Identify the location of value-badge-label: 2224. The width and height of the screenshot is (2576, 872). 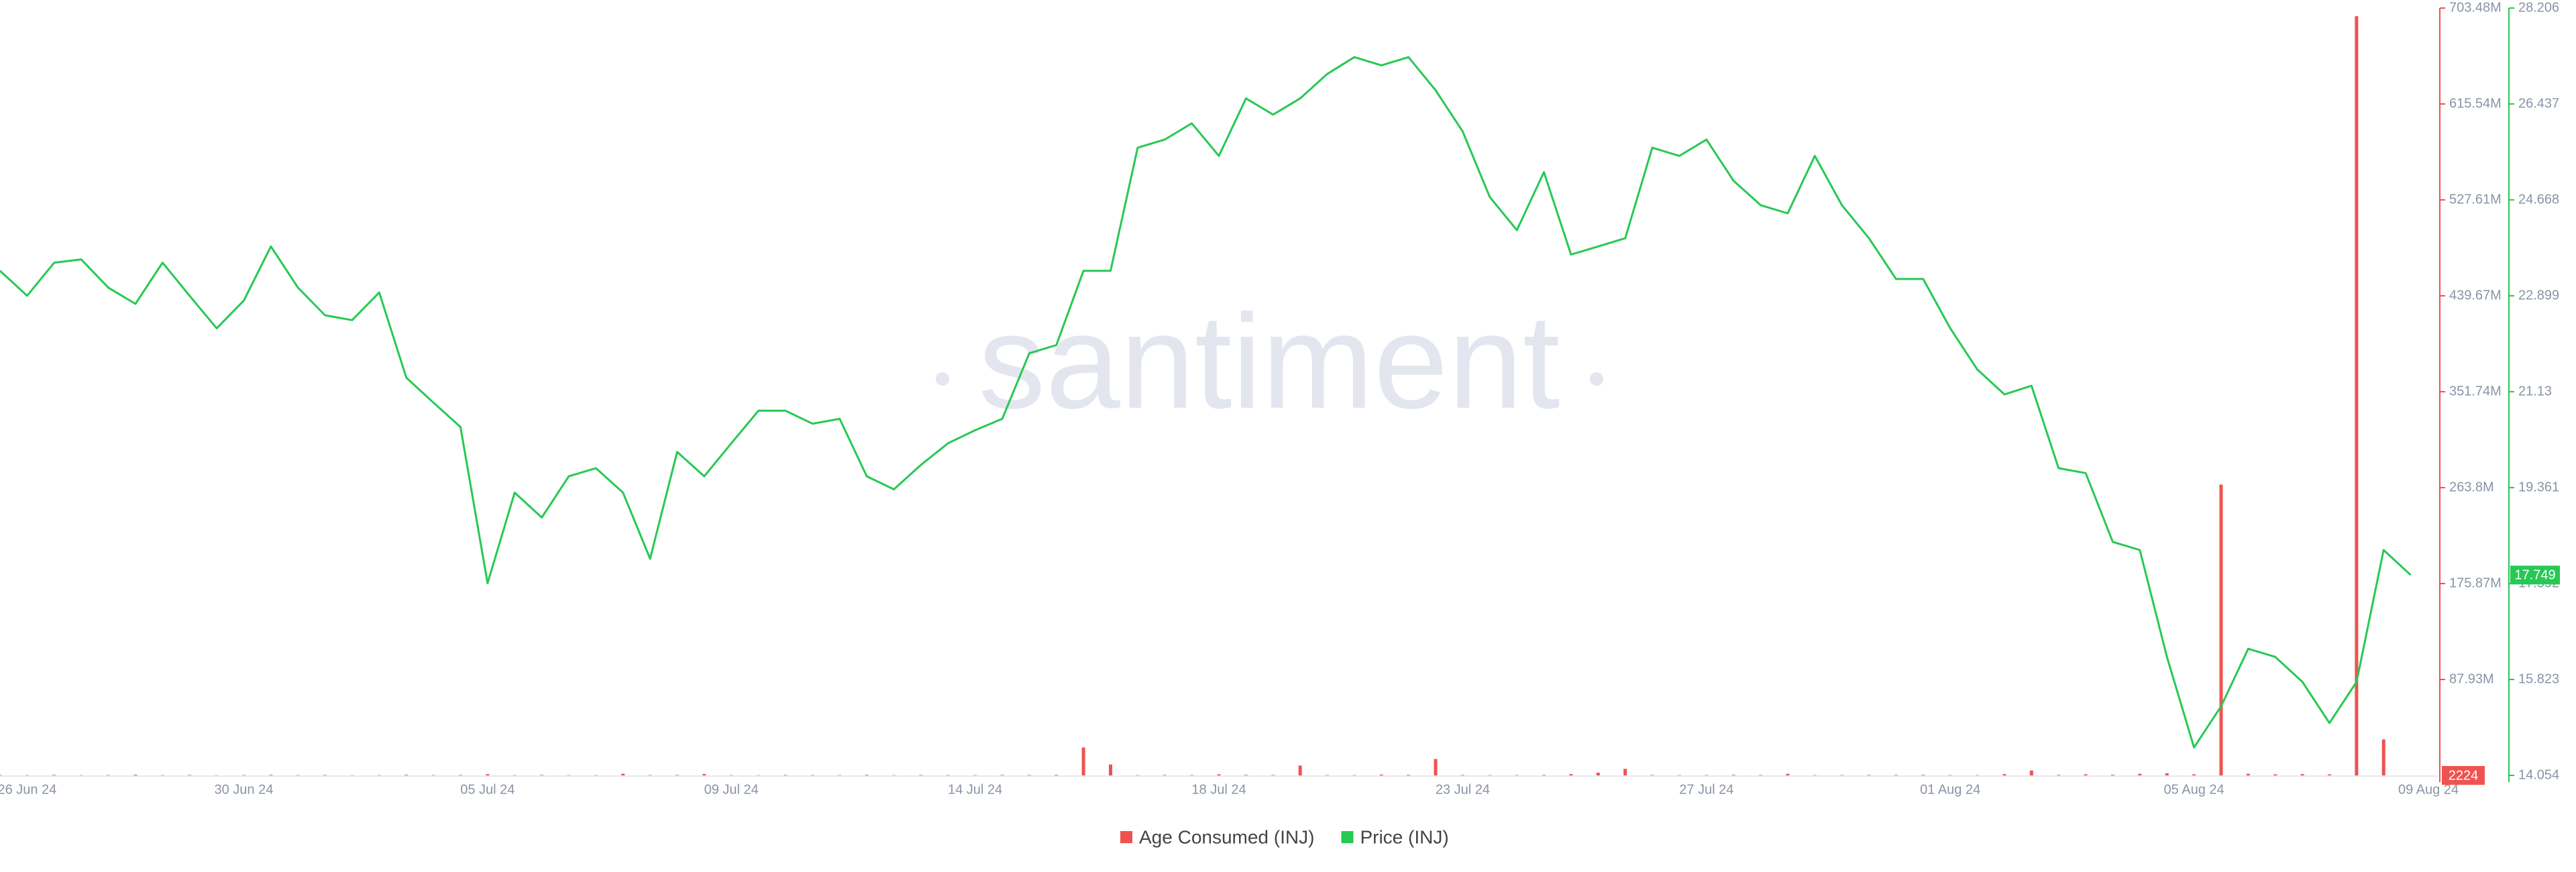
(2464, 776).